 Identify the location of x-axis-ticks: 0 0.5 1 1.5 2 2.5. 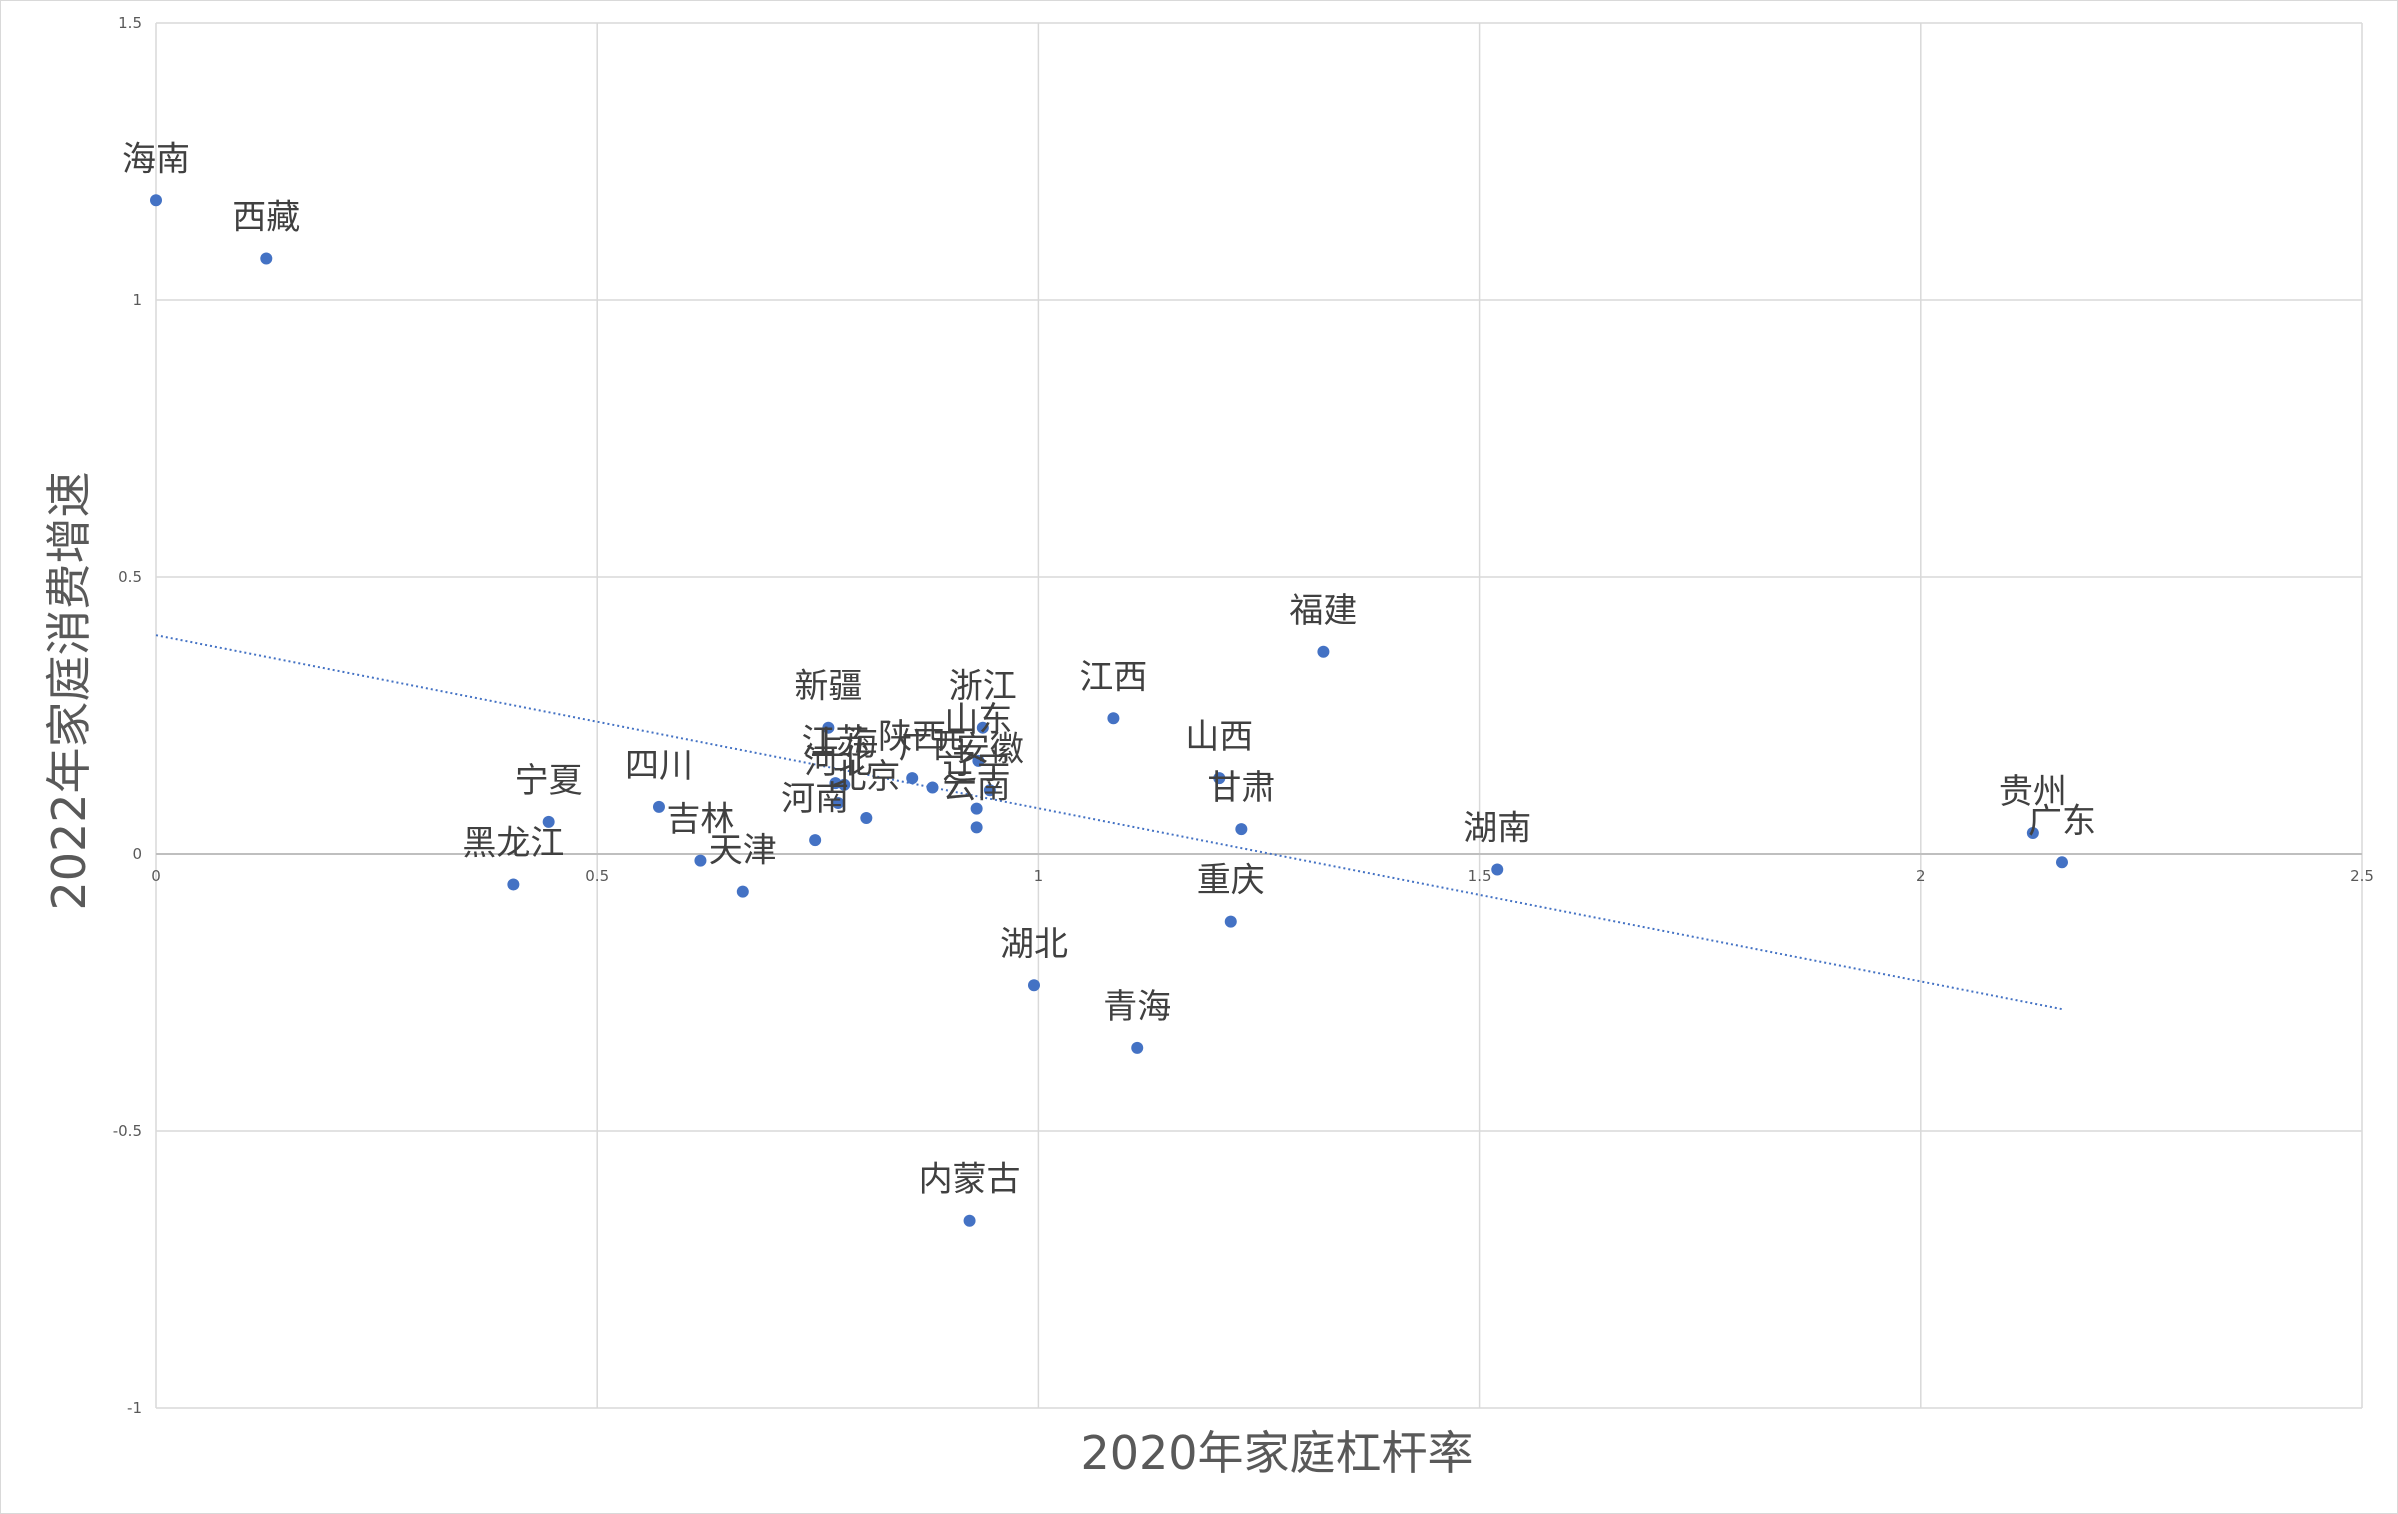
(1262, 876).